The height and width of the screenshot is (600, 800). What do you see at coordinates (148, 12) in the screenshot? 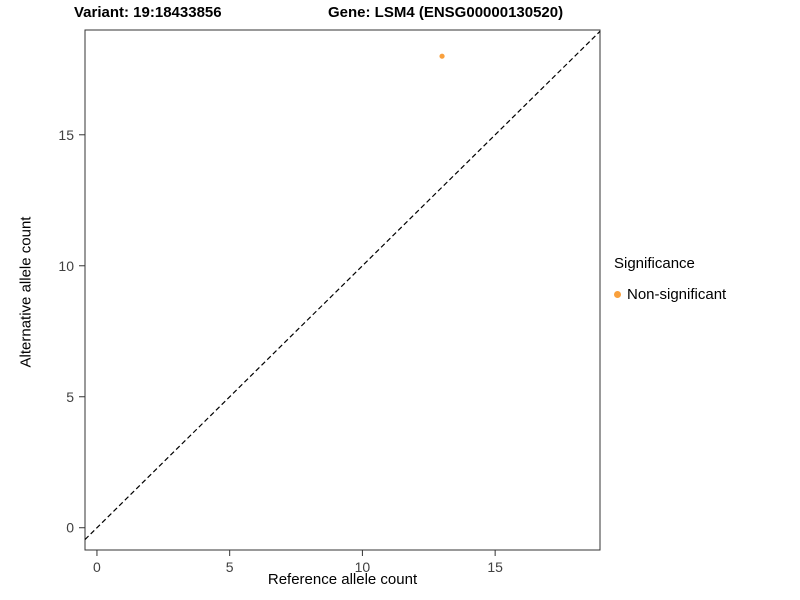
I see `variant-title: Variant: 19:18433856` at bounding box center [148, 12].